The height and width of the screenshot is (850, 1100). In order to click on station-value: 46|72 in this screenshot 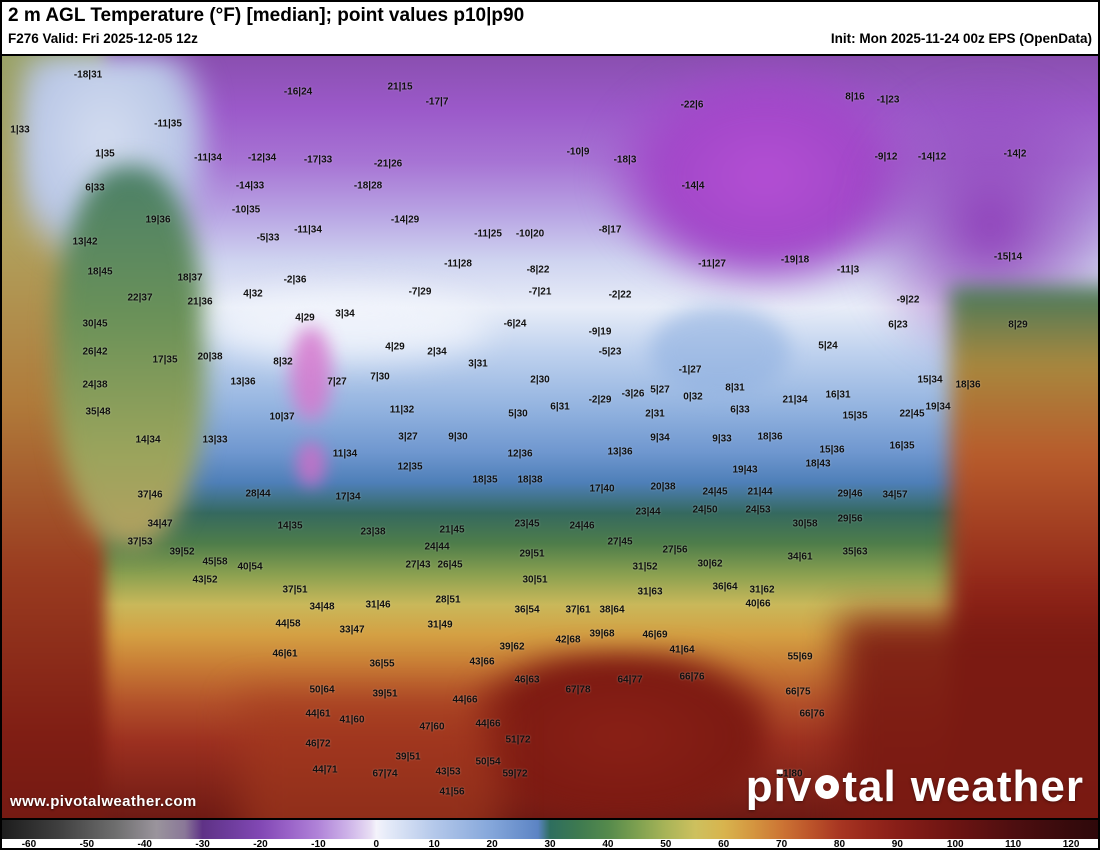, I will do `click(318, 744)`.